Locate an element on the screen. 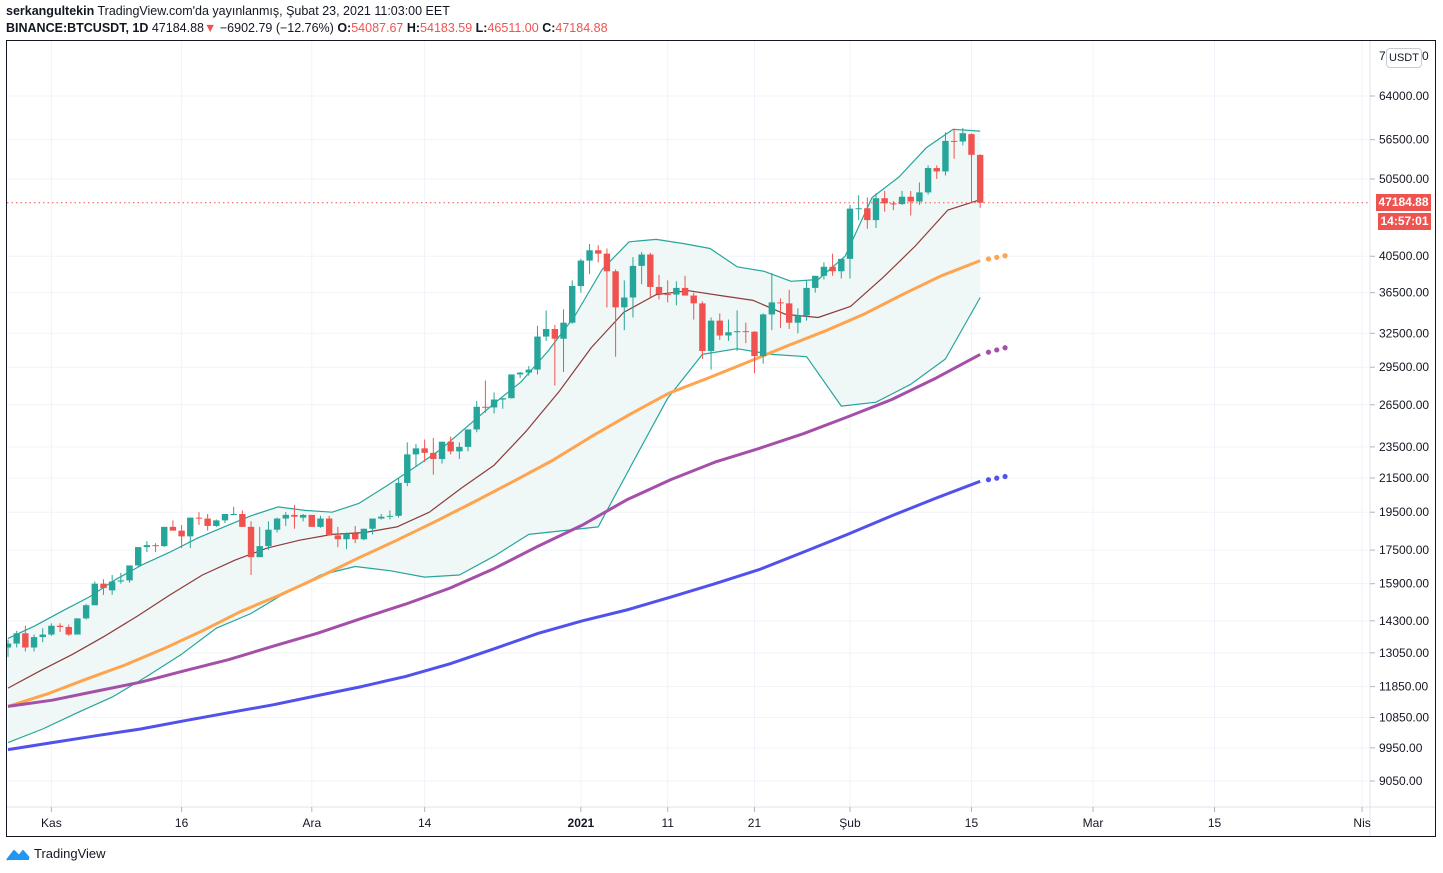 This screenshot has width=1443, height=873. author-name: serkangultekin is located at coordinates (50, 11).